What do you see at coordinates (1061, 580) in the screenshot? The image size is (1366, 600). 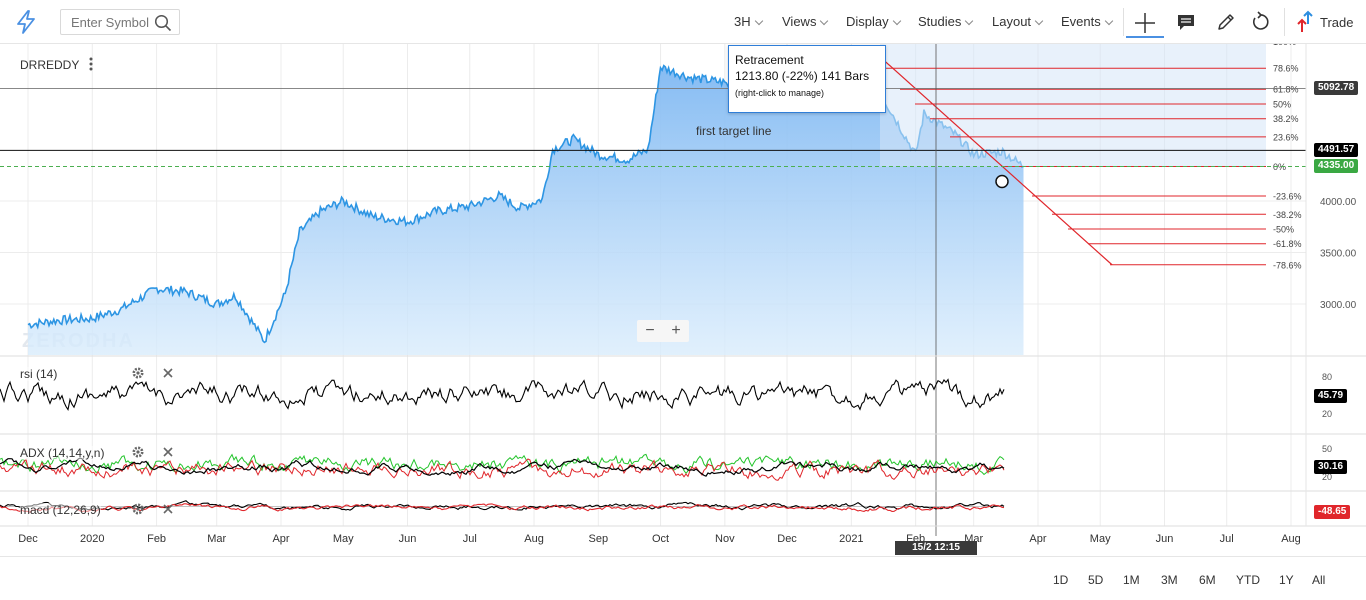 I see `range-1d-button: 1D` at bounding box center [1061, 580].